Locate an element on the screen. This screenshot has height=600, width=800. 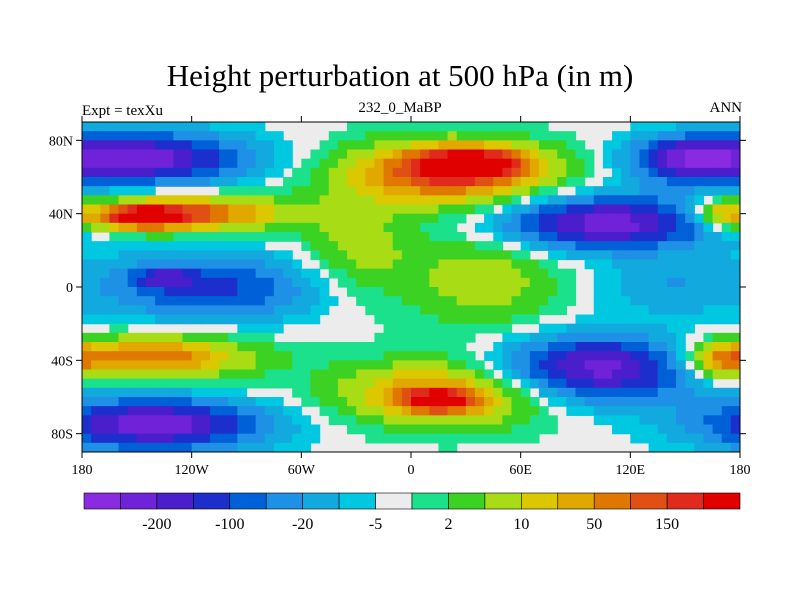
x-tick-label: 180 is located at coordinates (740, 470).